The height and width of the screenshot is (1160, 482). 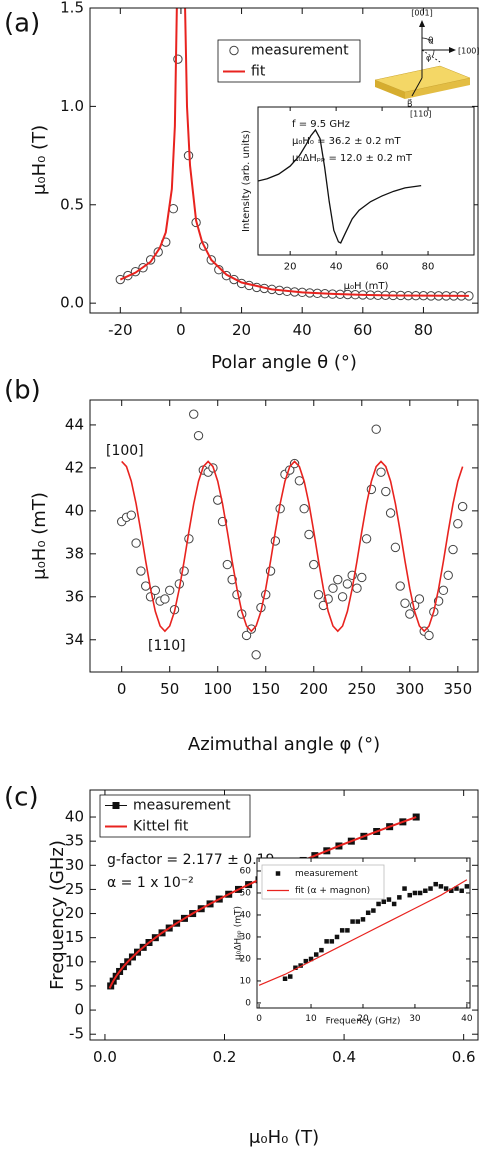 What do you see at coordinates (76, 1034) in the screenshot?
I see `y-tick-label: -5` at bounding box center [76, 1034].